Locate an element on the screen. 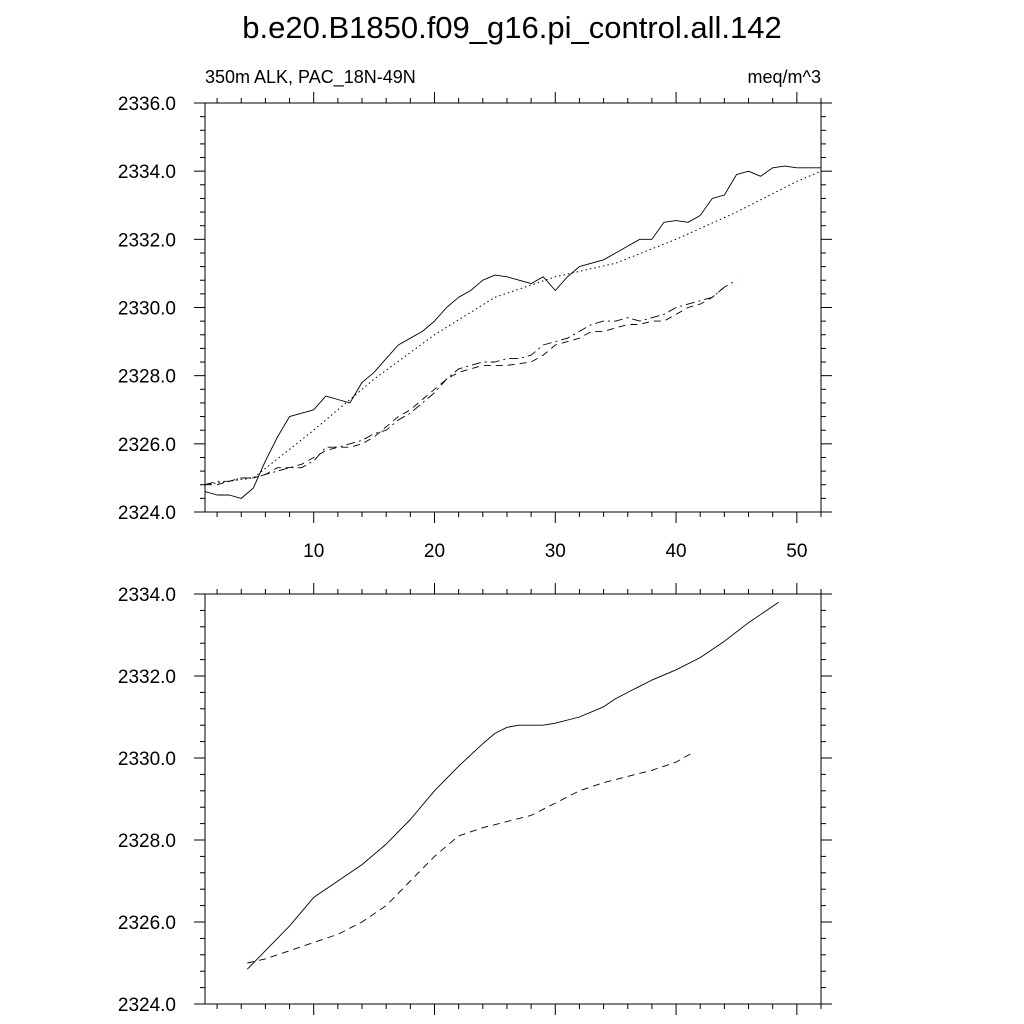 This screenshot has width=1024, height=1024. x-tick-label: 40 is located at coordinates (675, 551).